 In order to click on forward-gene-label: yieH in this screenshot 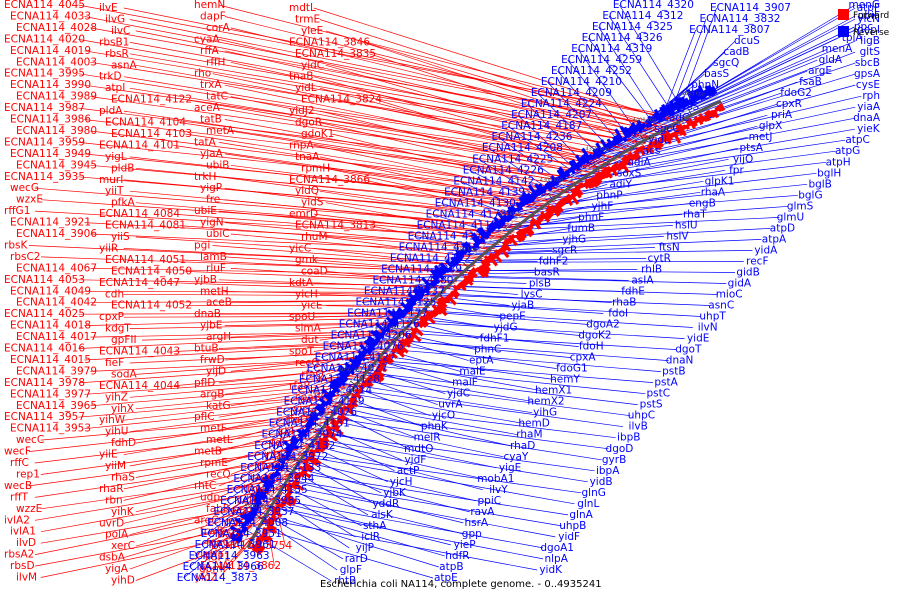, I will do `click(206, 555)`.